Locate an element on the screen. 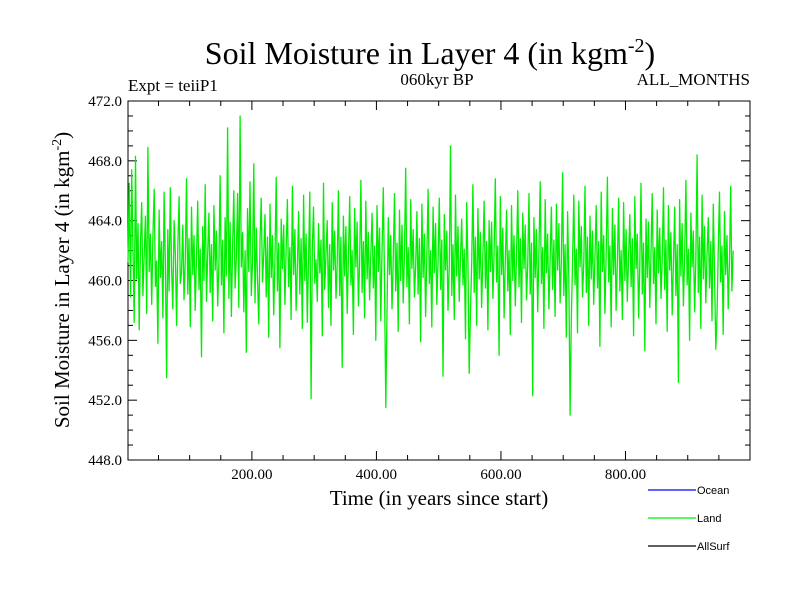  y-tick-label: 460.0 is located at coordinates (105, 282).